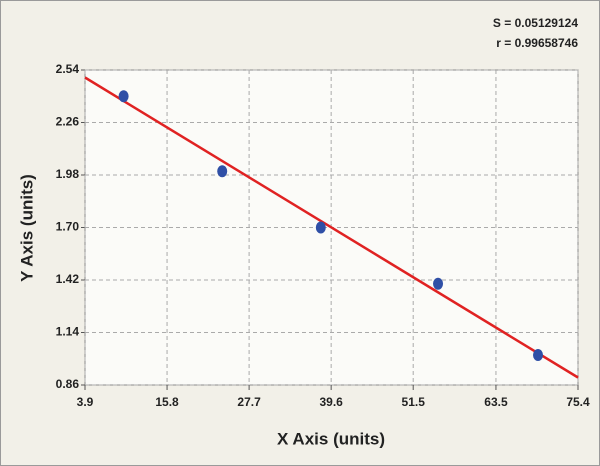 The width and height of the screenshot is (600, 466). What do you see at coordinates (68, 384) in the screenshot?
I see `y-tick-label: 0.86` at bounding box center [68, 384].